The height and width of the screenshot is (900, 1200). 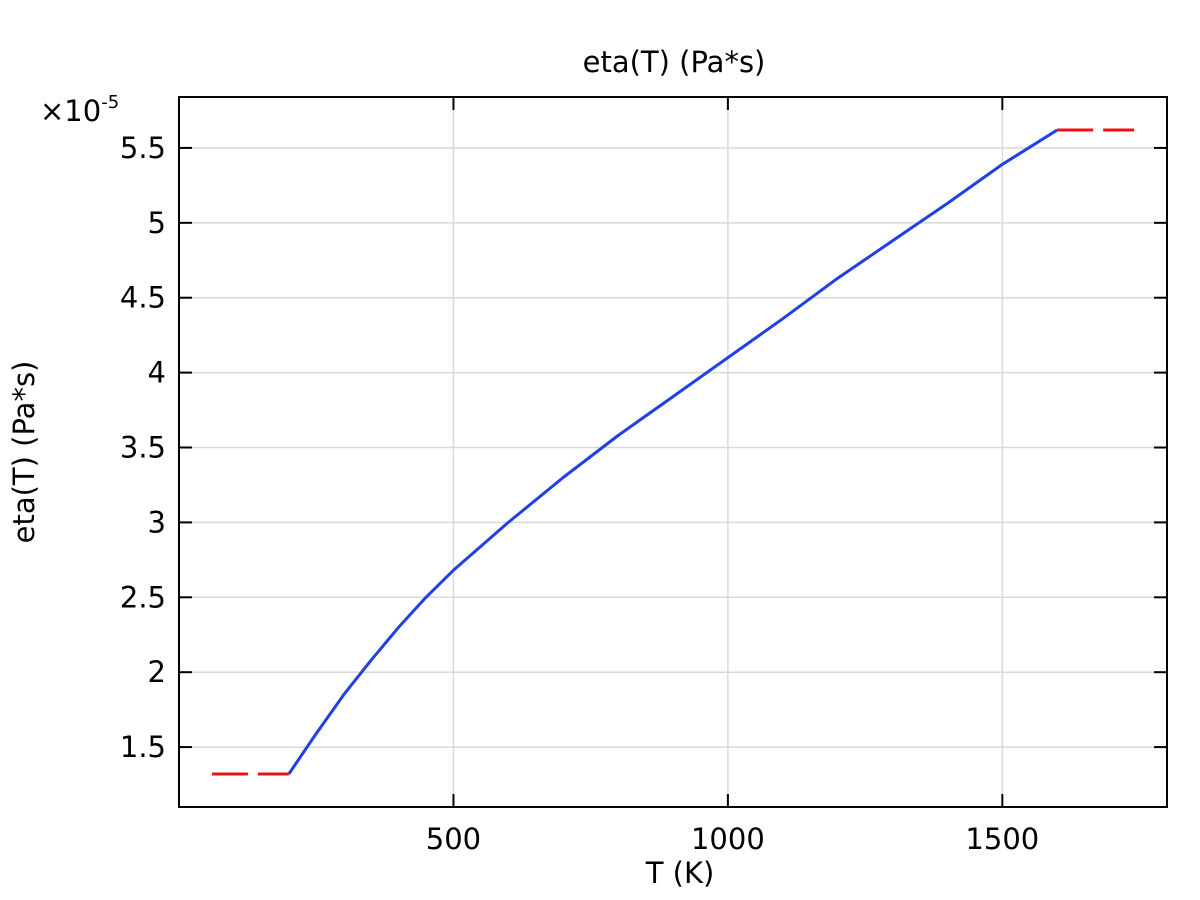 I want to click on x-tick-label: 1000, so click(x=728, y=839).